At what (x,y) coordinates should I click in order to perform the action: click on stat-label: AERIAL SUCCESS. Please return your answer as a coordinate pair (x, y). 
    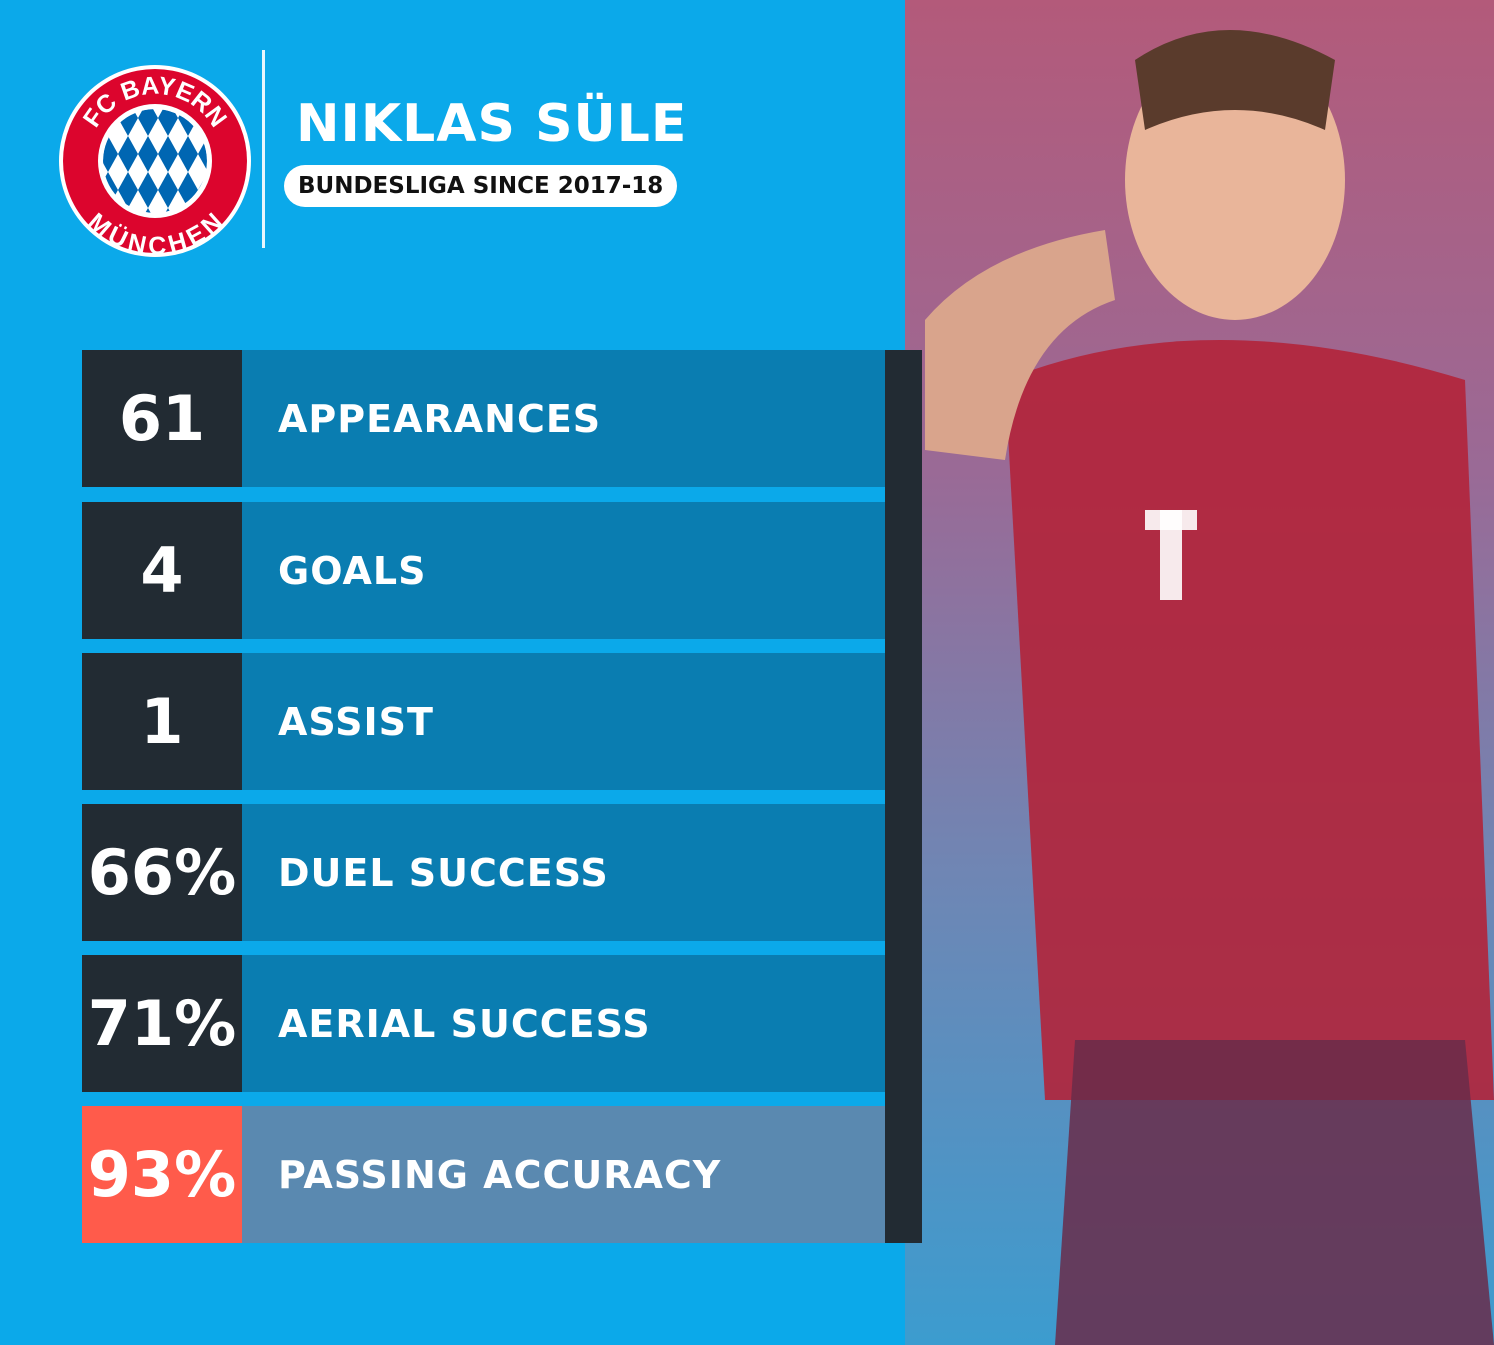
    Looking at the image, I should click on (563, 1023).